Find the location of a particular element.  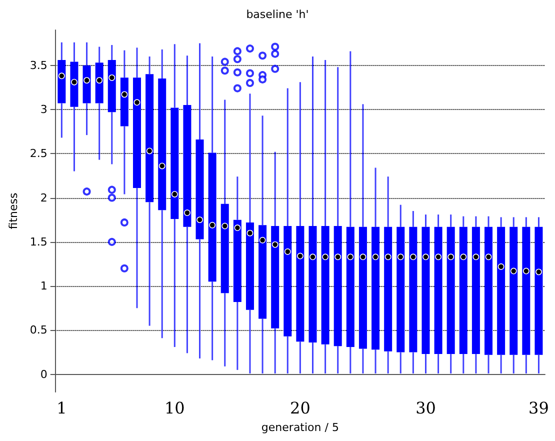

x-tick-label: 20 is located at coordinates (300, 408).